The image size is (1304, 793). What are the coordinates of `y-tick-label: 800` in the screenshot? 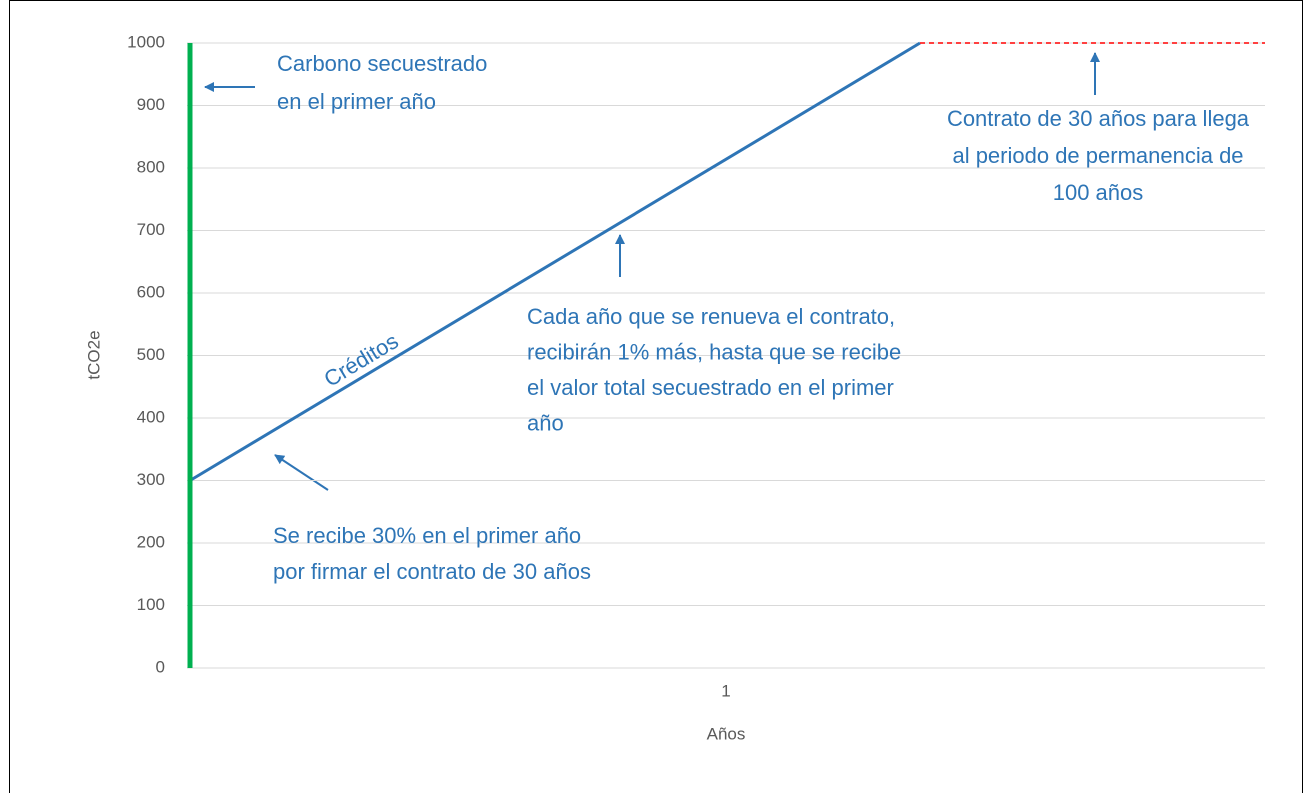 It's located at (151, 166).